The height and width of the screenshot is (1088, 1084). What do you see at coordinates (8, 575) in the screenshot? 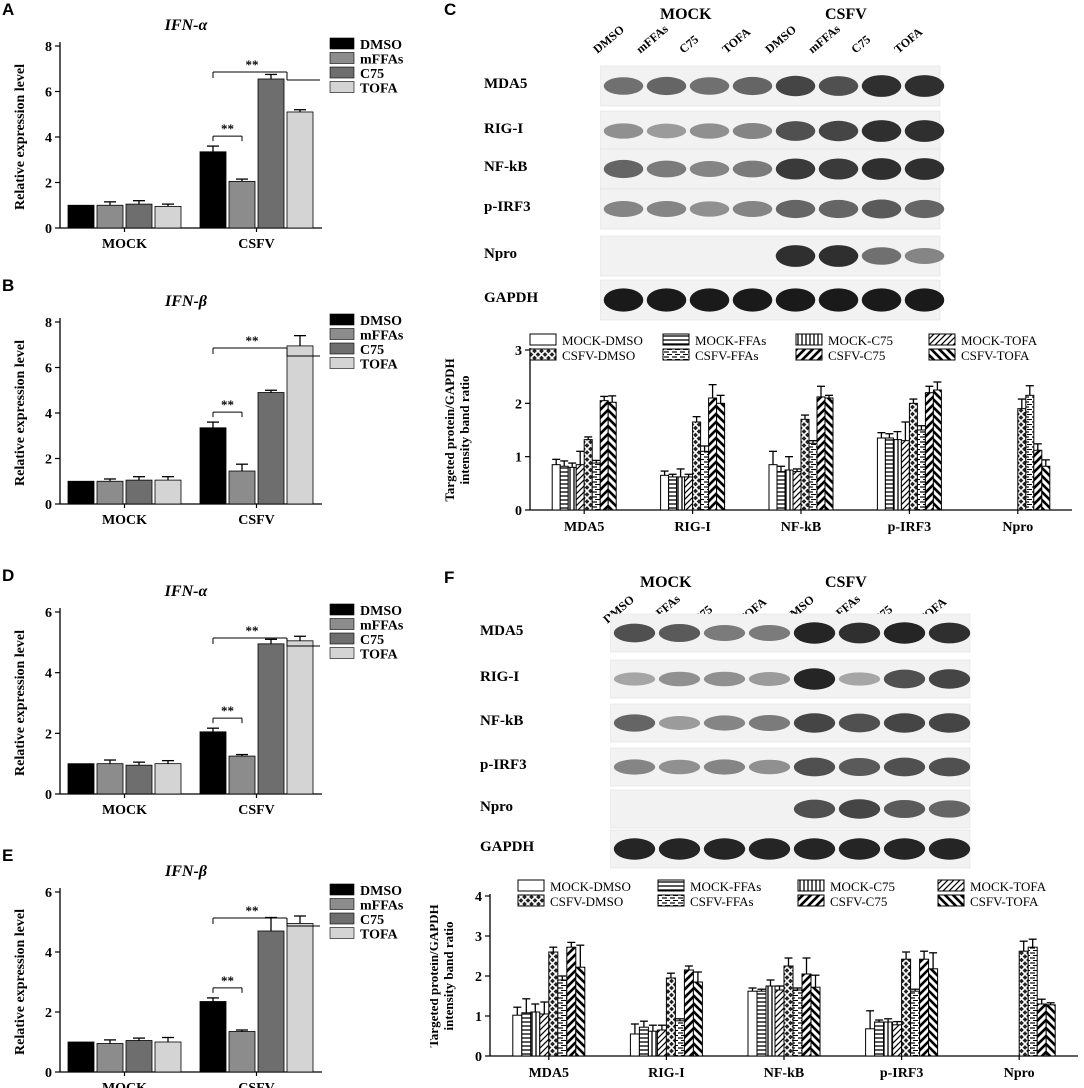
I see `panel-label-d: D` at bounding box center [8, 575].